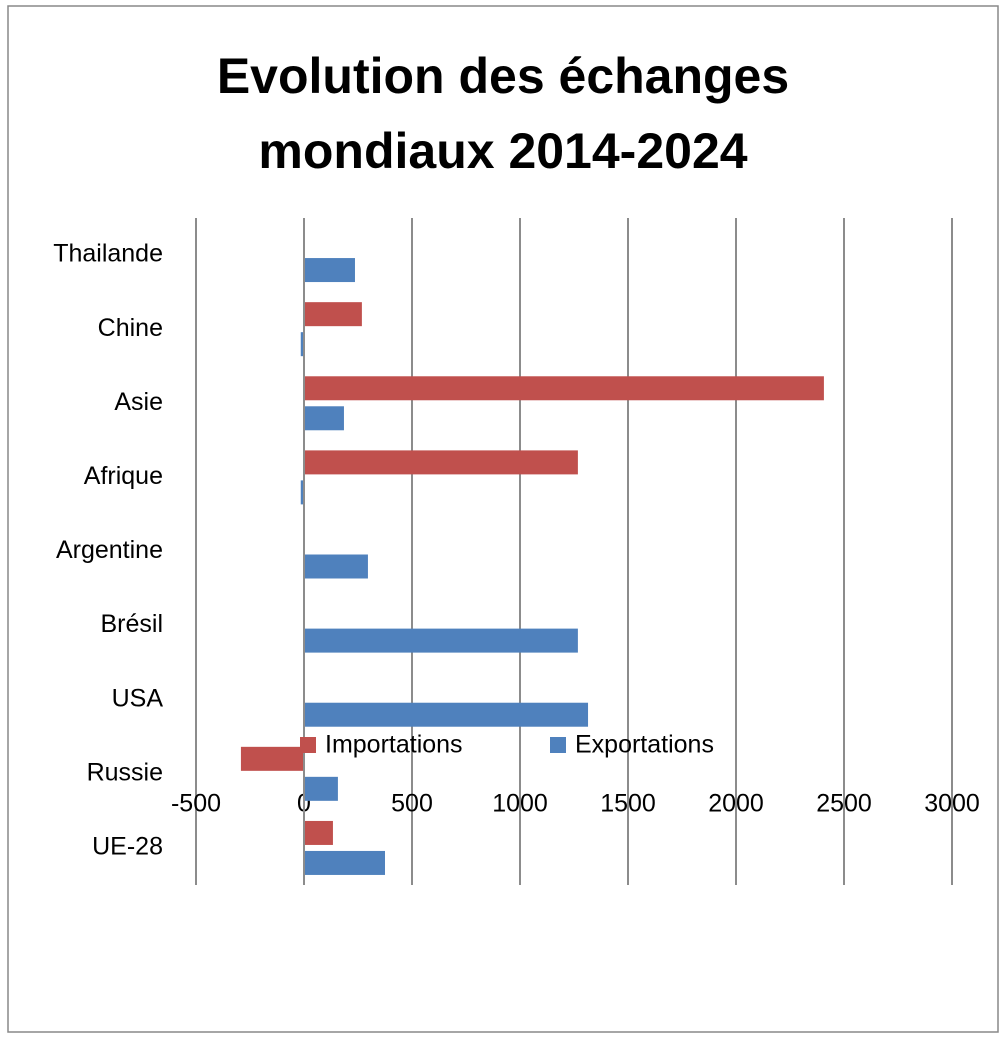  What do you see at coordinates (108, 254) in the screenshot?
I see `y-tick-label: Thailande` at bounding box center [108, 254].